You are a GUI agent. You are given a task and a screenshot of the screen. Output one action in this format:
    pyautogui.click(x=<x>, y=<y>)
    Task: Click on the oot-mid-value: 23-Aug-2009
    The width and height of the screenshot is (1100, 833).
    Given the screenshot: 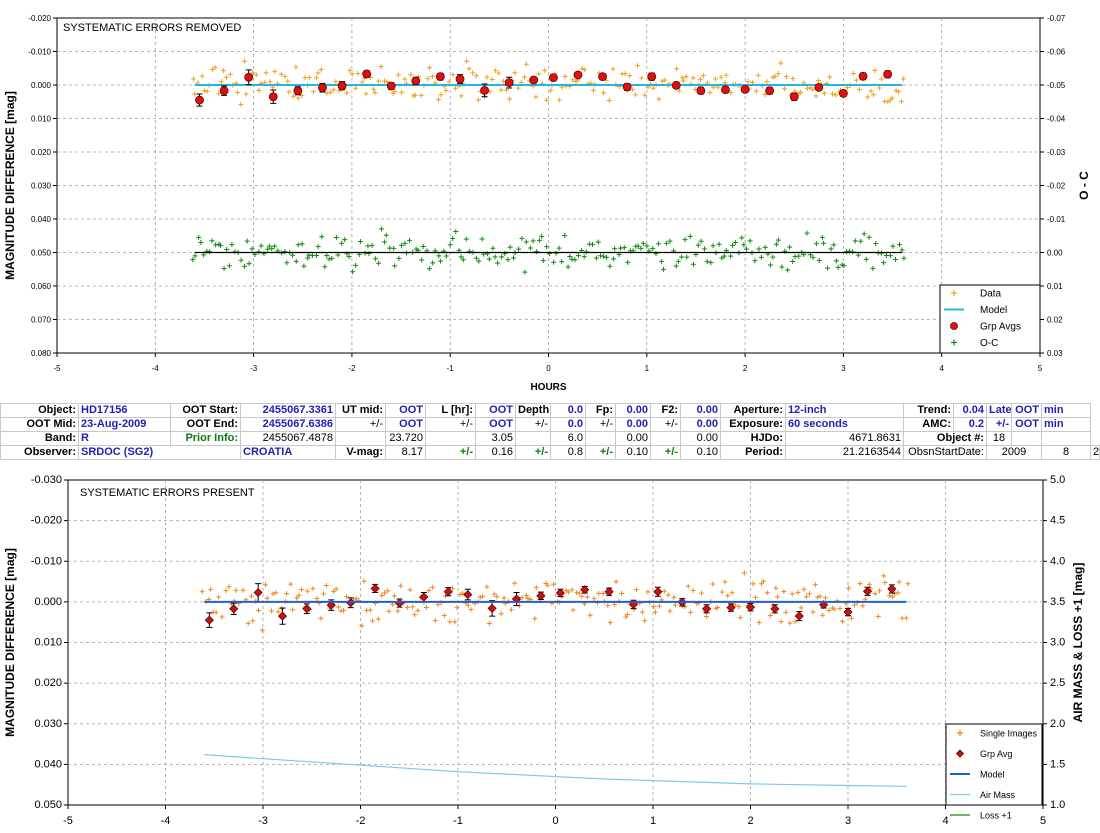 What is the action you would take?
    pyautogui.click(x=124, y=424)
    